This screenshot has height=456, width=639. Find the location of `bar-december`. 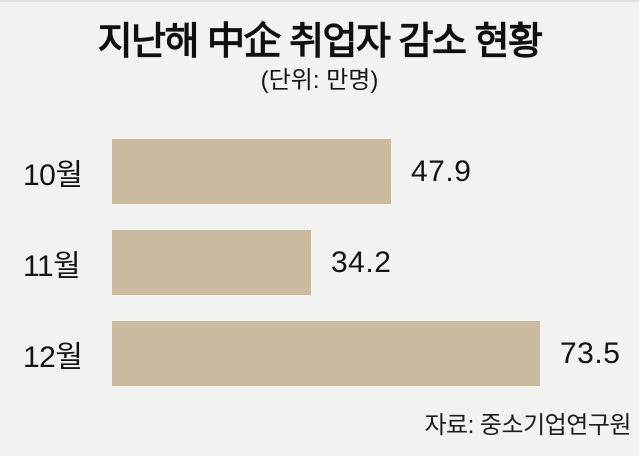

bar-december is located at coordinates (326, 353).